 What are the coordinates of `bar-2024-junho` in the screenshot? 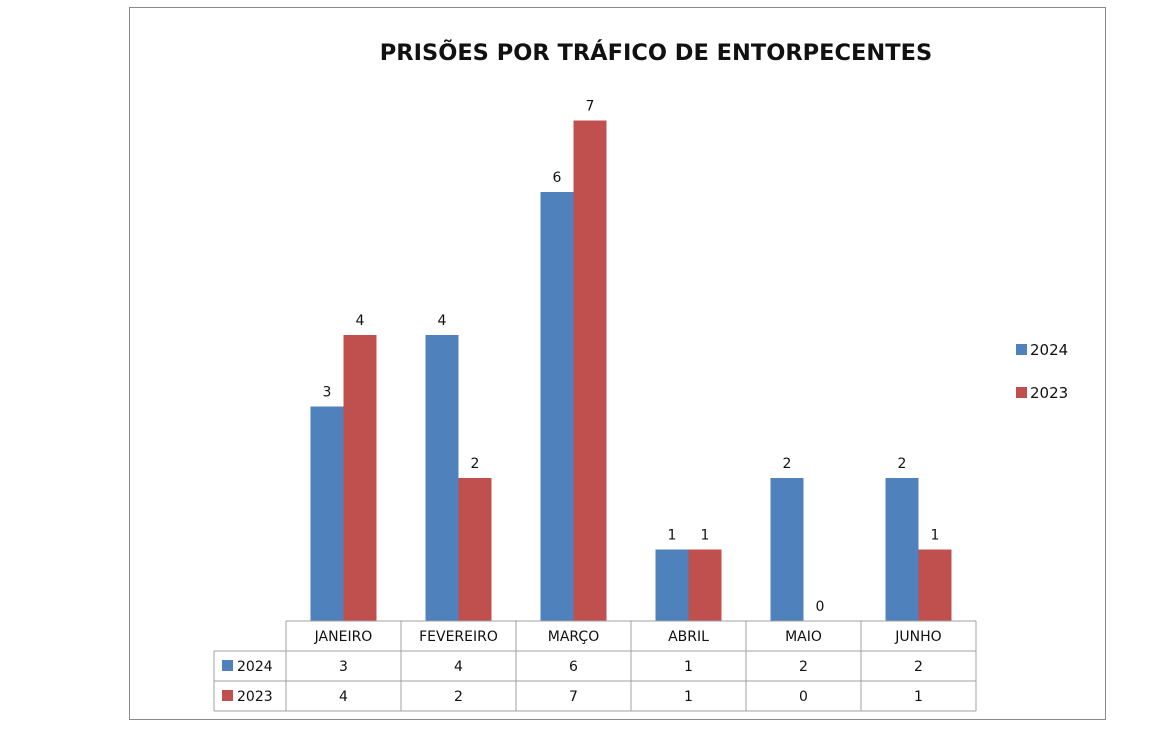 It's located at (902, 549).